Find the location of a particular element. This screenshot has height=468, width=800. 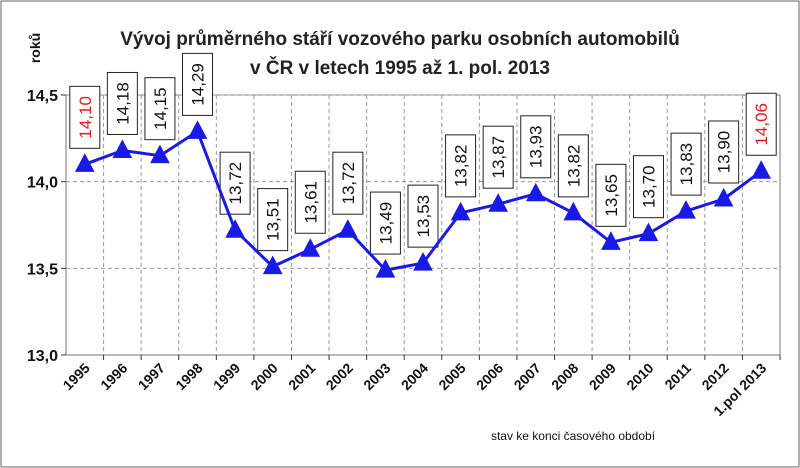

chart-title-line2: v ČR v letech 1995 až 1. pol. 2013 is located at coordinates (400, 68).